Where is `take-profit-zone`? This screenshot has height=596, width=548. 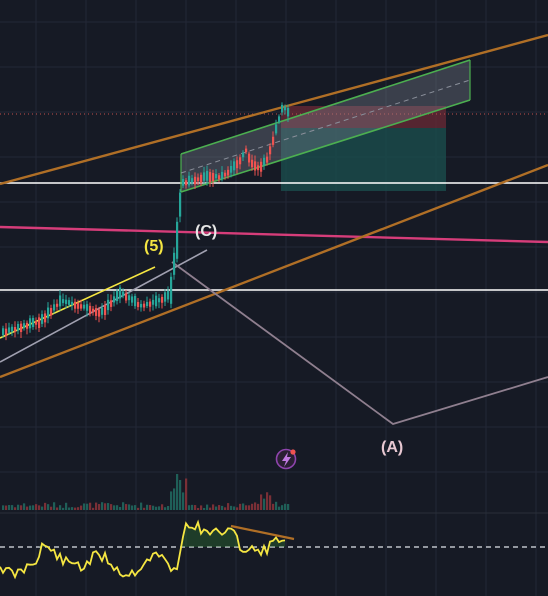 take-profit-zone is located at coordinates (363, 159).